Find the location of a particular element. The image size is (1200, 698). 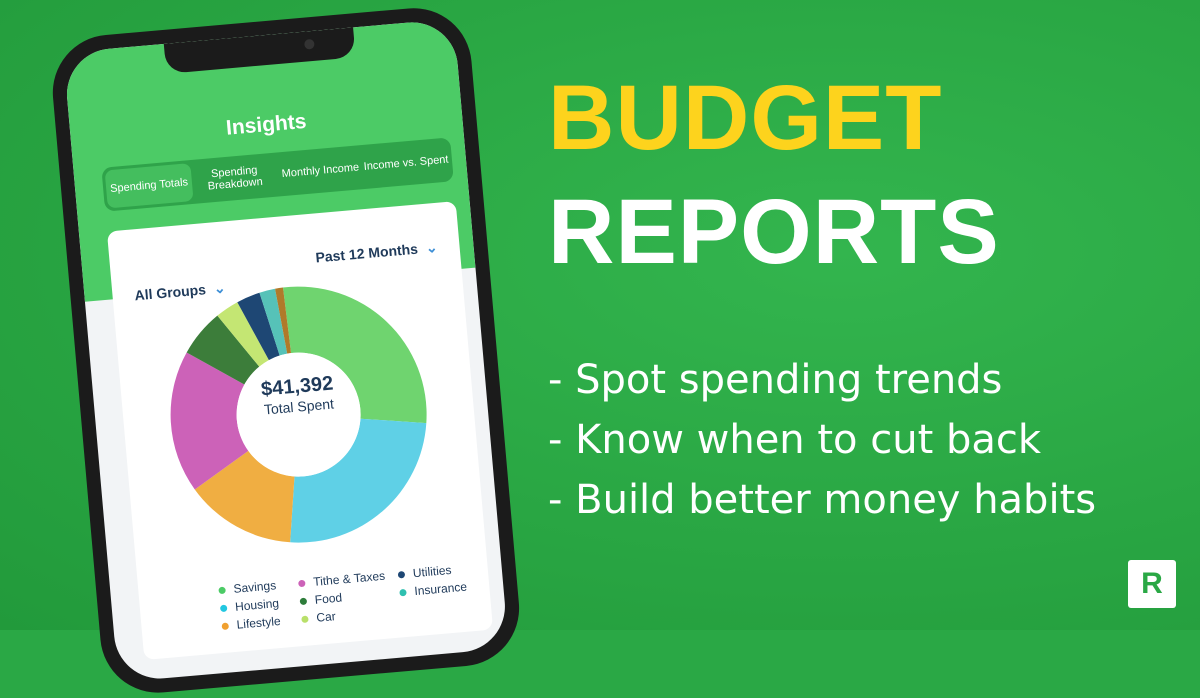

tab-income-vs-spent: Income vs. Spent is located at coordinates (406, 163).